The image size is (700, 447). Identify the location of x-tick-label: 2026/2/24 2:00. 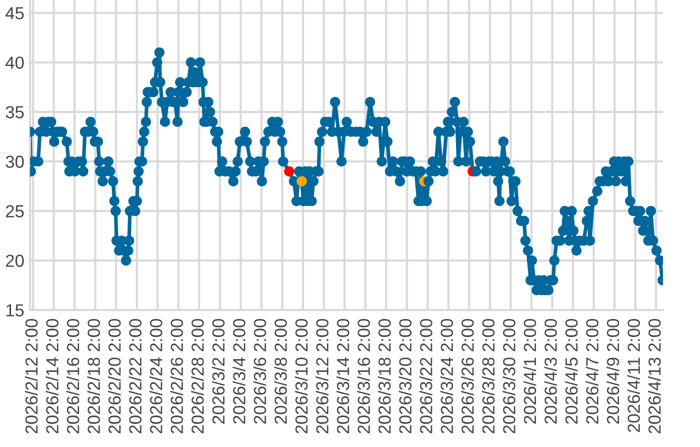
(156, 376).